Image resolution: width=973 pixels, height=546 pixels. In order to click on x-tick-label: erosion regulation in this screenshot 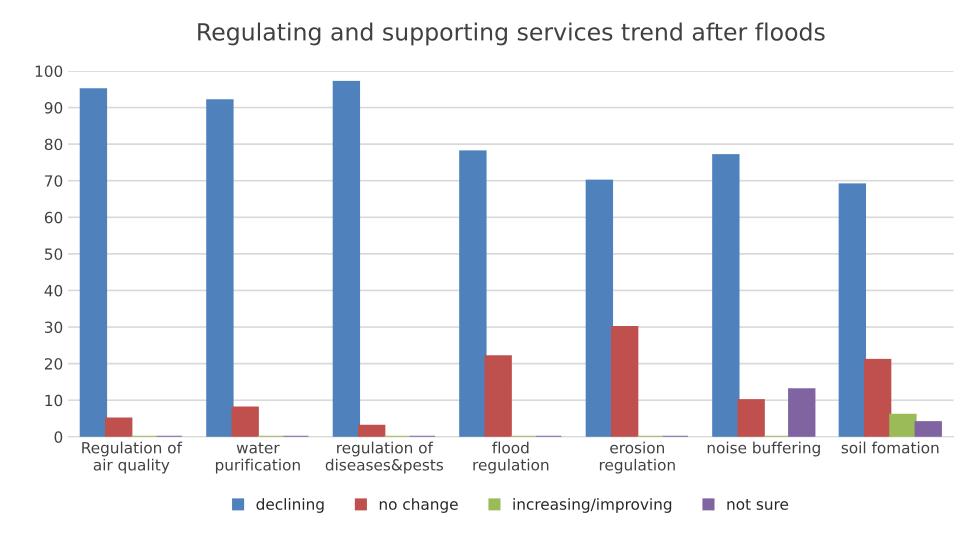, I will do `click(637, 458)`.